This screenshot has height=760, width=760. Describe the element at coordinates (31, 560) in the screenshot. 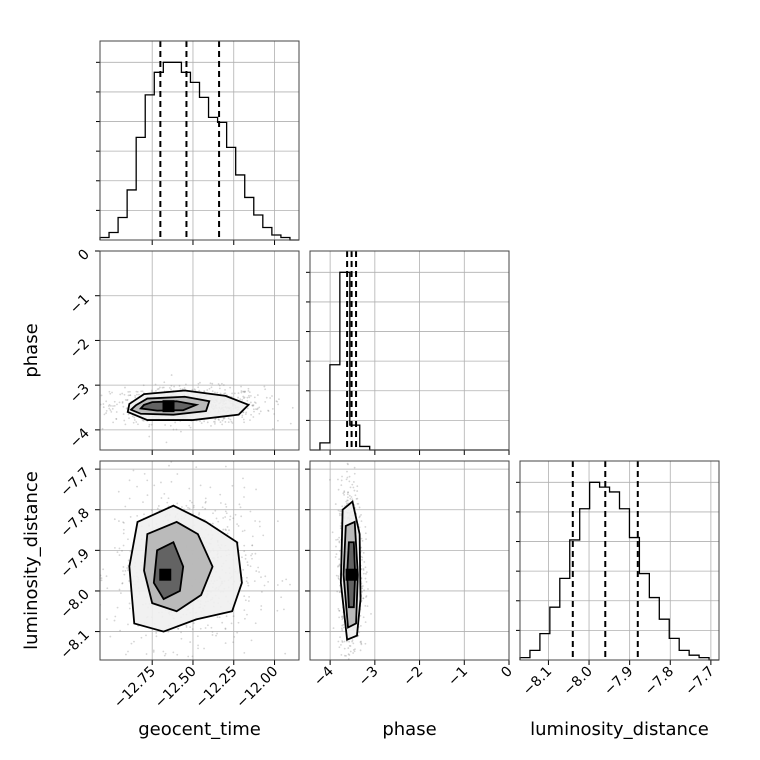

I see `y-axis-label: luminosity_distance` at that location.